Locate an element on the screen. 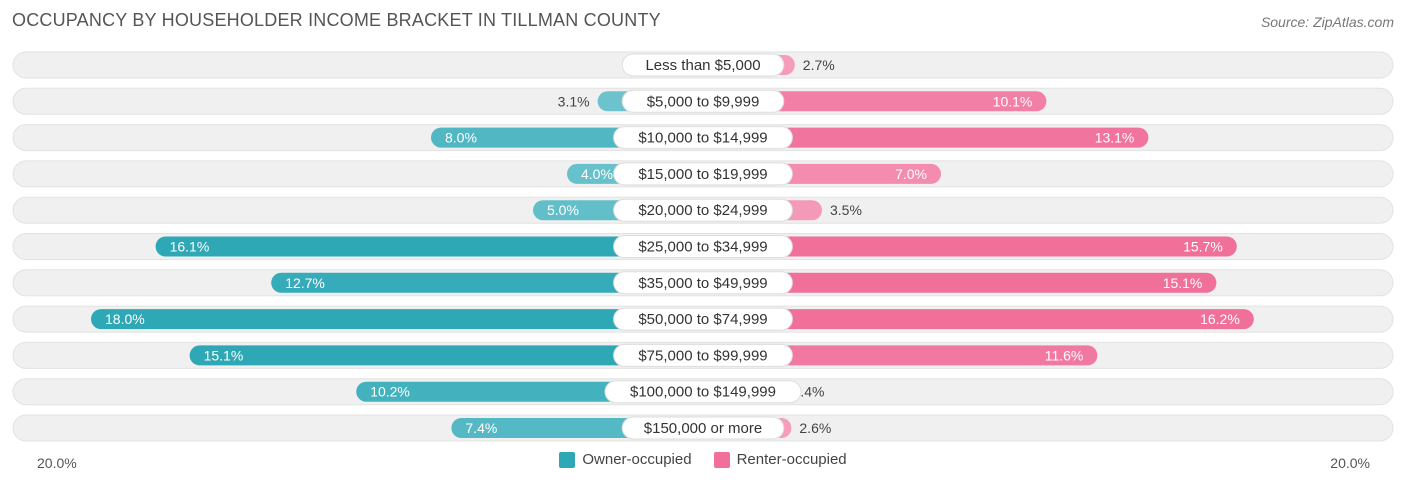 Image resolution: width=1406 pixels, height=486 pixels. bar-row: 4.0% 7.0% $15,000 to $19,999 is located at coordinates (703, 174).